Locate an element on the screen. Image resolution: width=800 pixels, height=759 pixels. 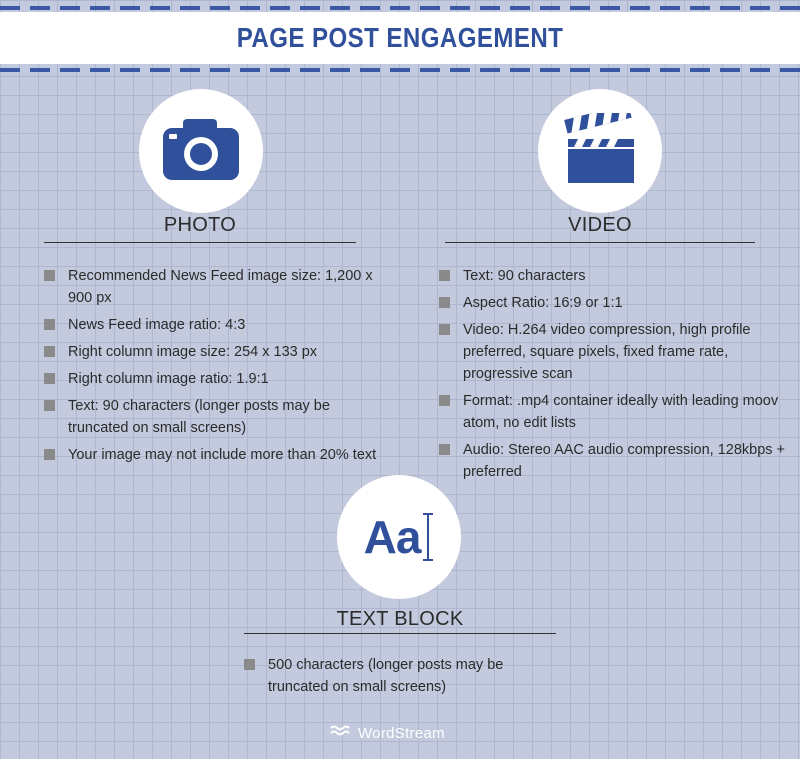
camera-icon is located at coordinates (201, 151).